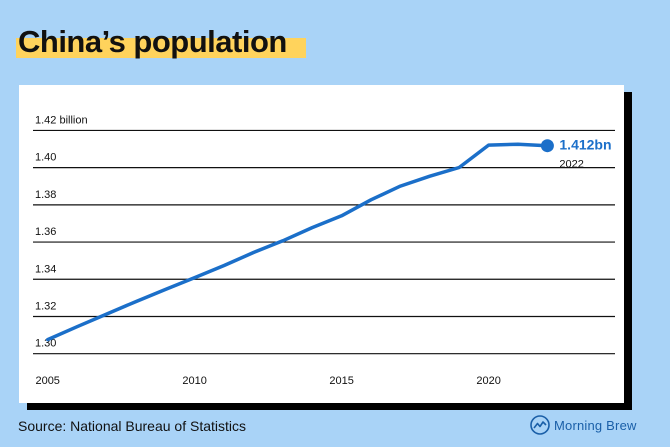 Image resolution: width=670 pixels, height=447 pixels. I want to click on page-title: China’s population, so click(152, 41).